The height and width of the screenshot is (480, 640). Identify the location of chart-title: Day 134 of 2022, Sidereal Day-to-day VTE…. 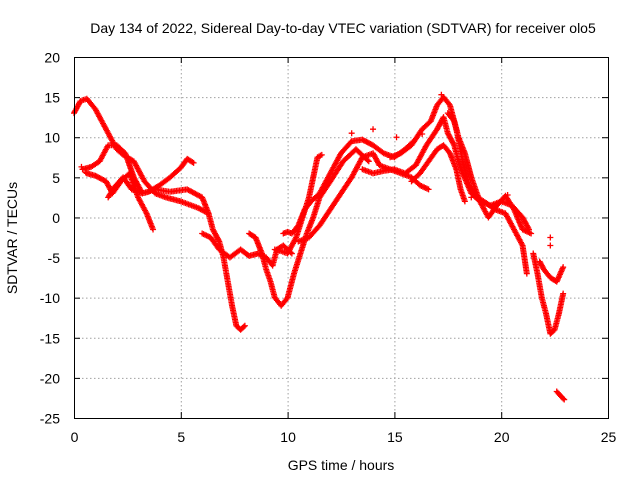
(343, 28).